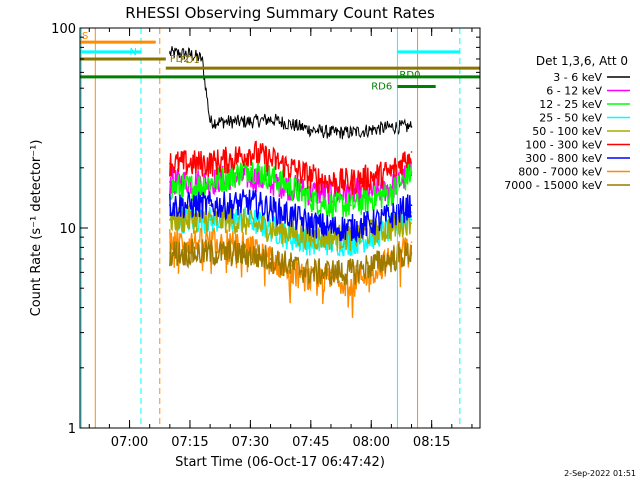 The width and height of the screenshot is (640, 480). What do you see at coordinates (431, 442) in the screenshot?
I see `x-tick-label: 08:15` at bounding box center [431, 442].